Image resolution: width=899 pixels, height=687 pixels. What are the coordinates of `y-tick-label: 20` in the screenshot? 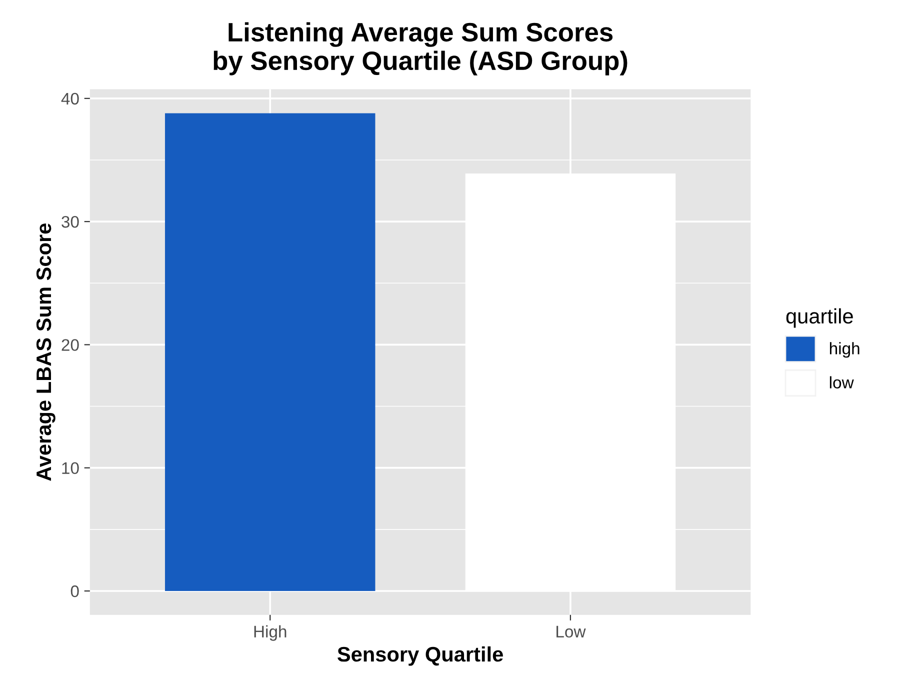 It's located at (70, 345).